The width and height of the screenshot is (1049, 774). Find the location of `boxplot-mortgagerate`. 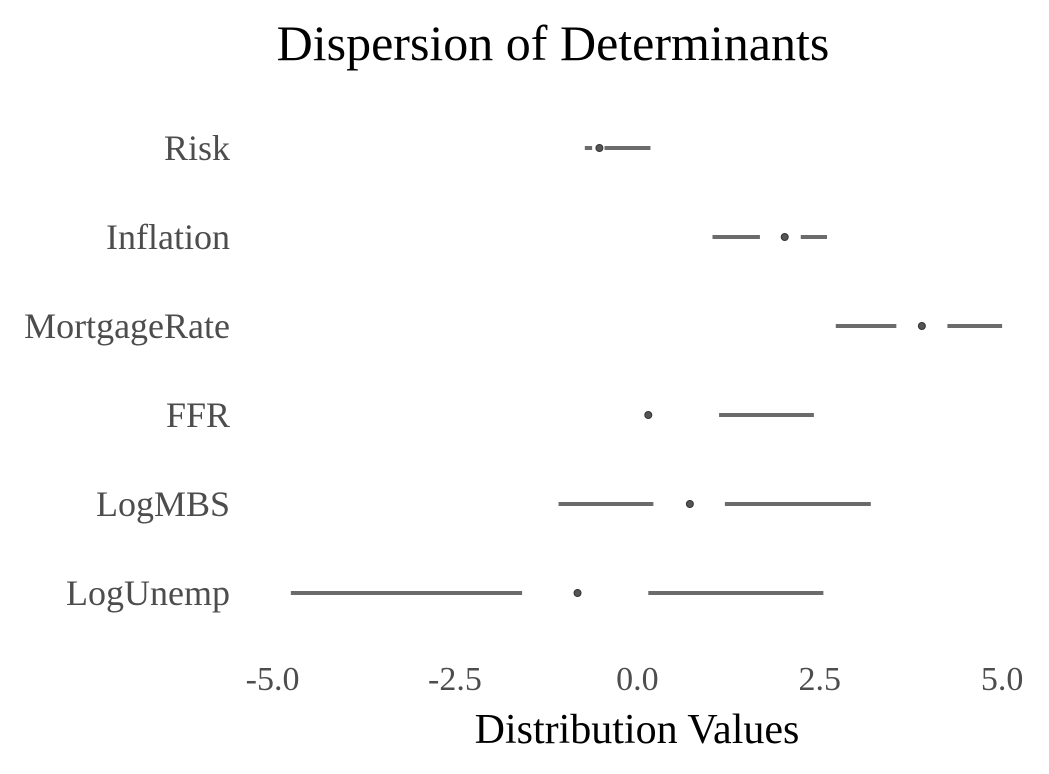

boxplot-mortgagerate is located at coordinates (919, 326).